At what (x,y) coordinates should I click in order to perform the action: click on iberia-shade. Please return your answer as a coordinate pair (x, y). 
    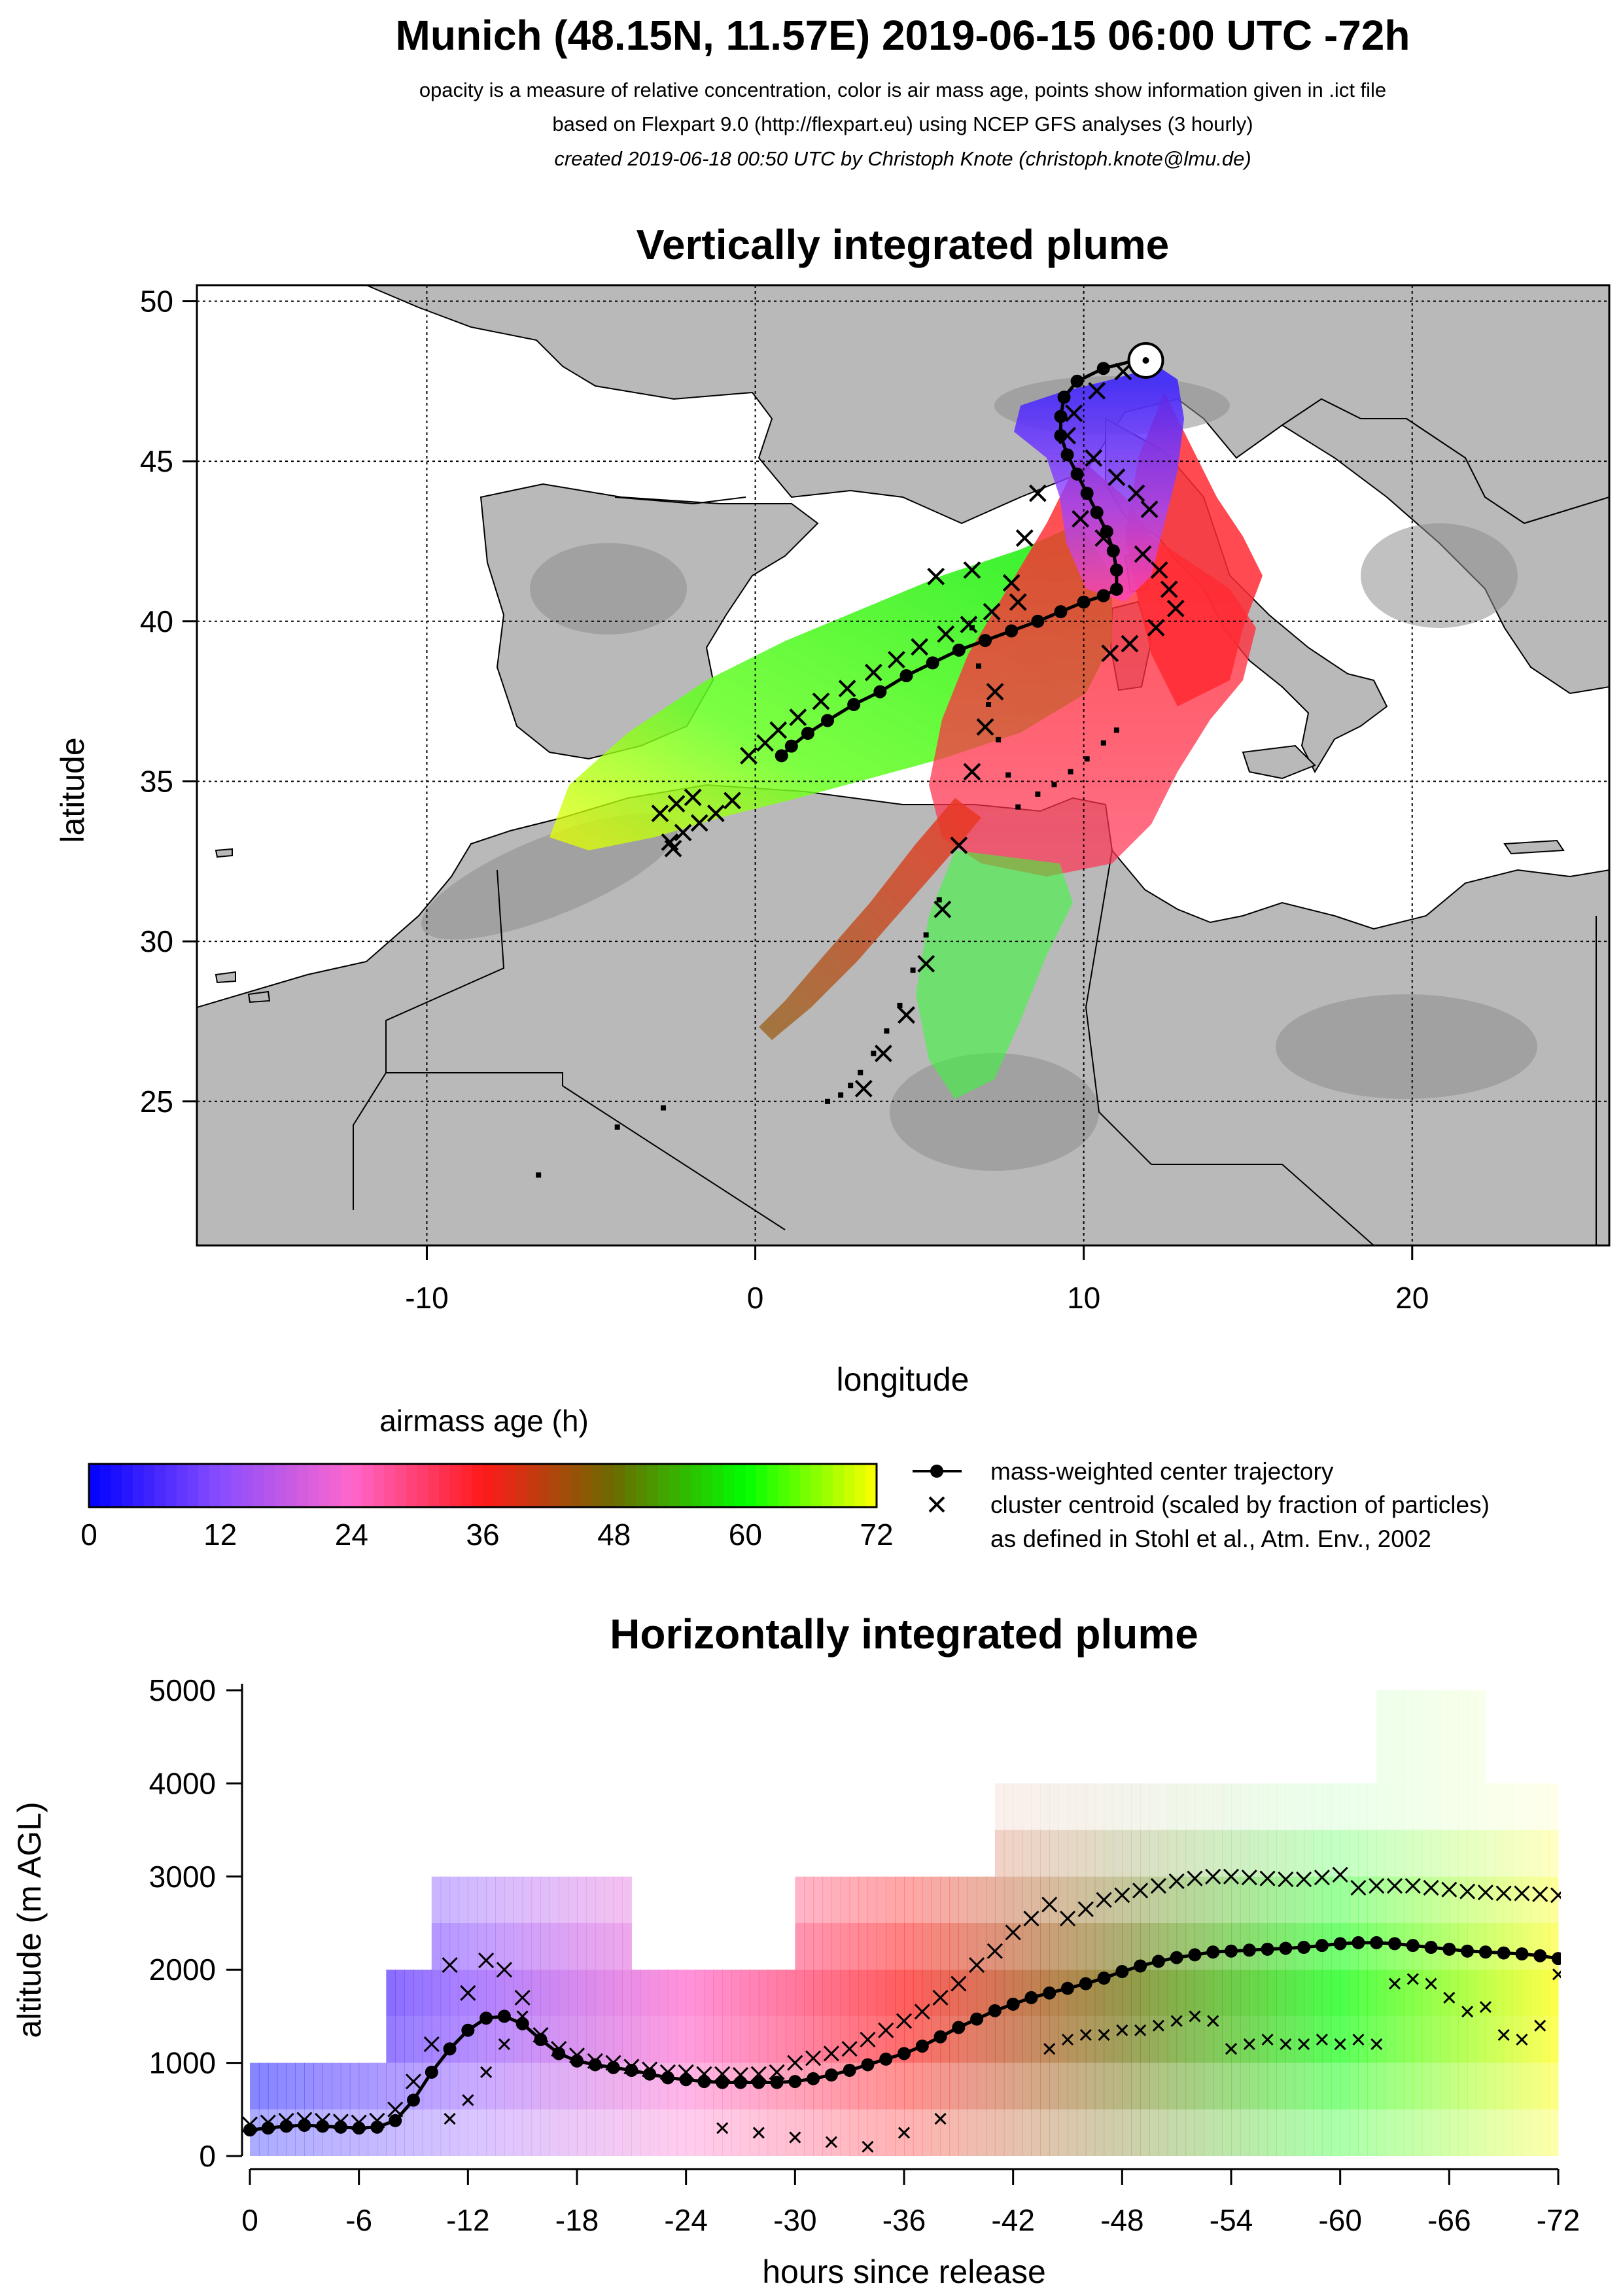
    Looking at the image, I should click on (608, 589).